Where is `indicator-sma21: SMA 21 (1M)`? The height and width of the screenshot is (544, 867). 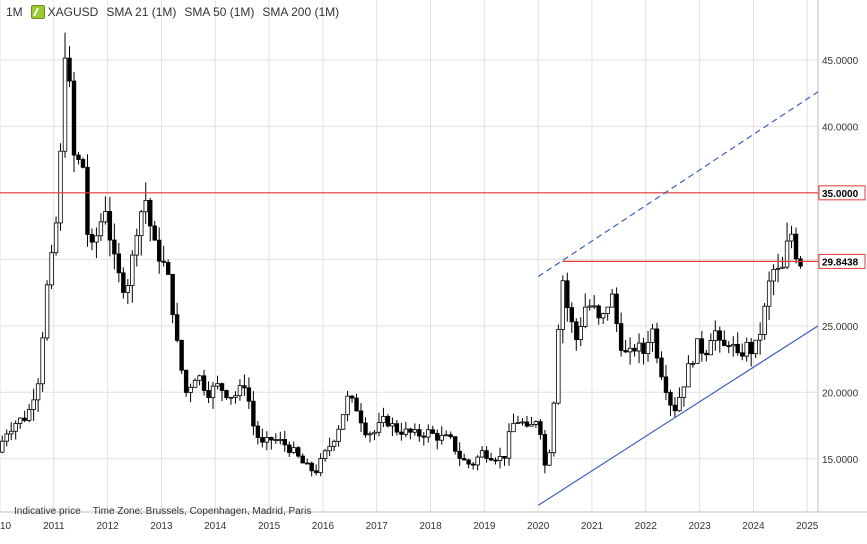
indicator-sma21: SMA 21 (1M) is located at coordinates (141, 12).